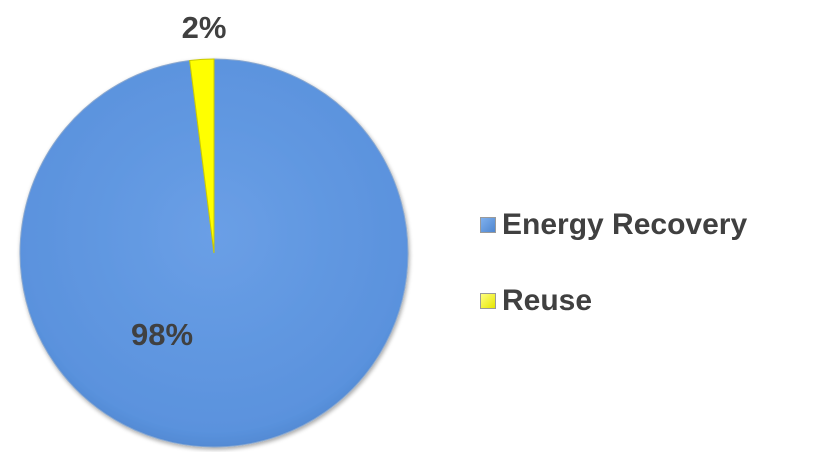 This screenshot has height=452, width=815. I want to click on legend-swatch-reuse, so click(488, 301).